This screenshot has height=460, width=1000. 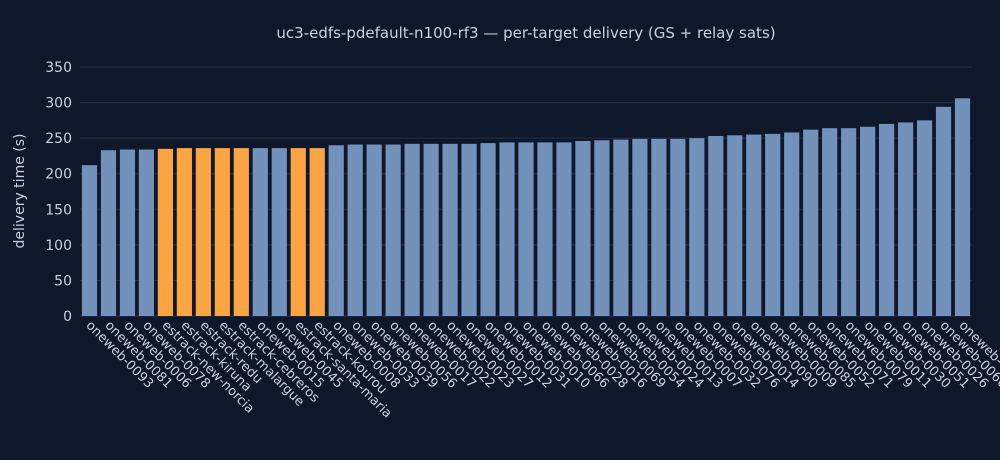 What do you see at coordinates (63, 281) in the screenshot?
I see `y-tick-label: 50` at bounding box center [63, 281].